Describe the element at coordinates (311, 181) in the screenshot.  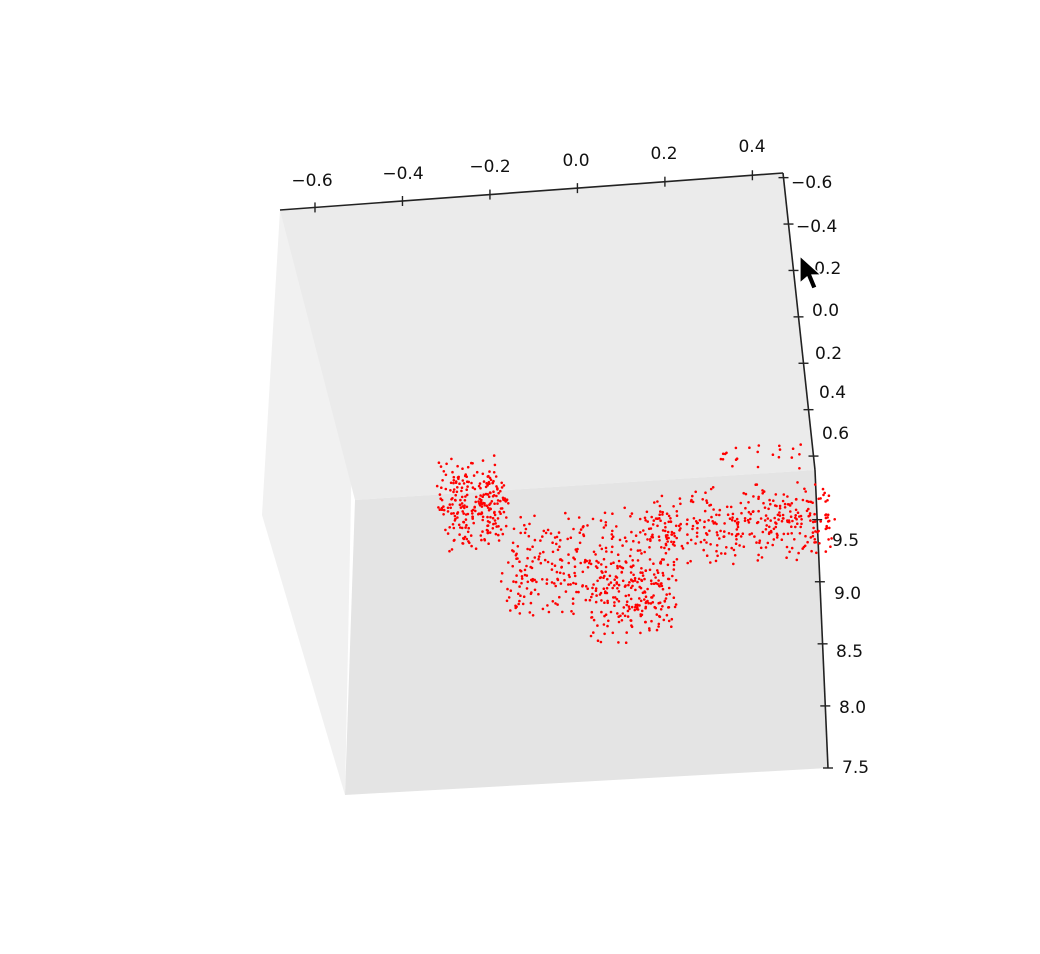
I see `x-tick-label: −0.6` at that location.